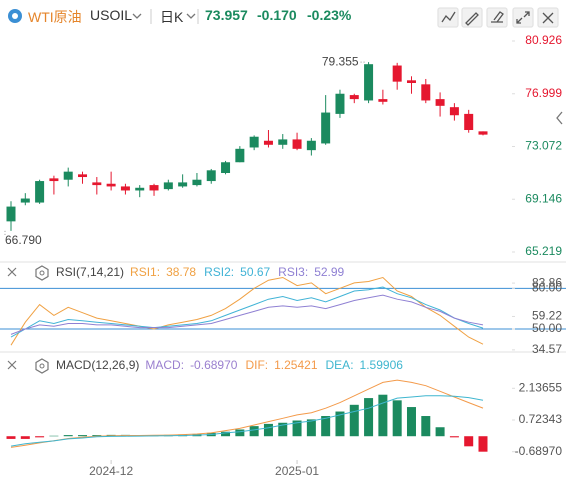 This screenshot has height=482, width=566. Describe the element at coordinates (296, 365) in the screenshot. I see `legend-value: 1.25421` at that location.